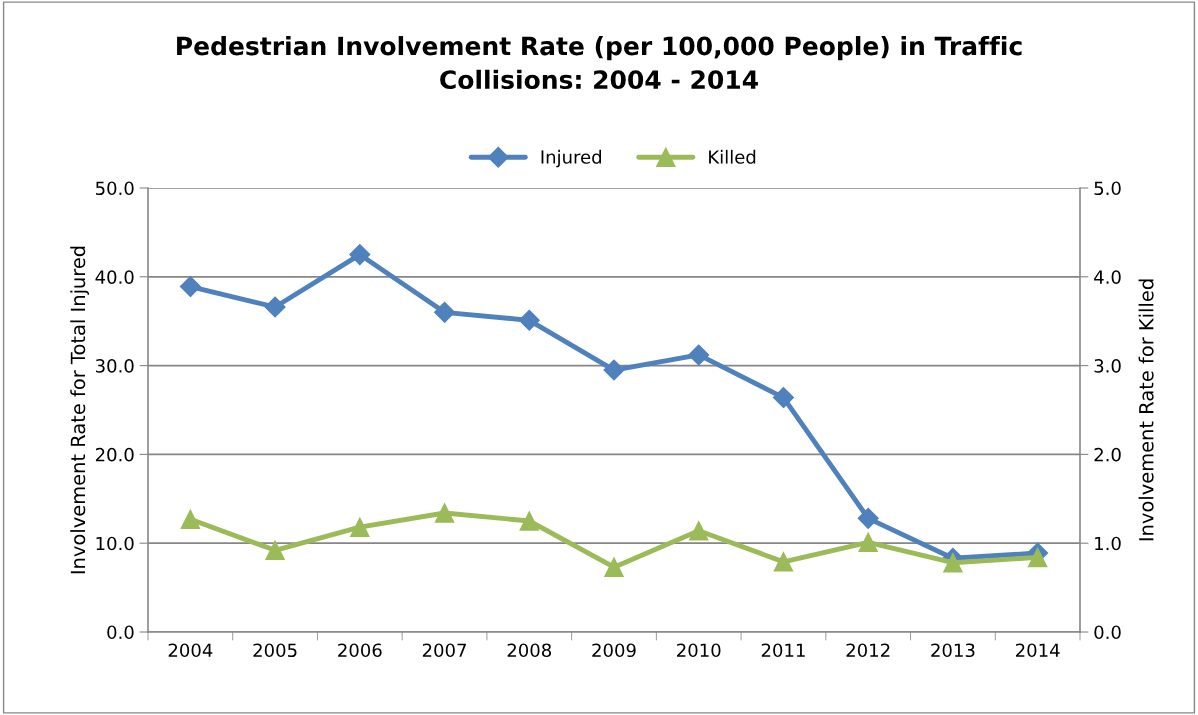  Describe the element at coordinates (571, 158) in the screenshot. I see `legend-label: Injured` at that location.